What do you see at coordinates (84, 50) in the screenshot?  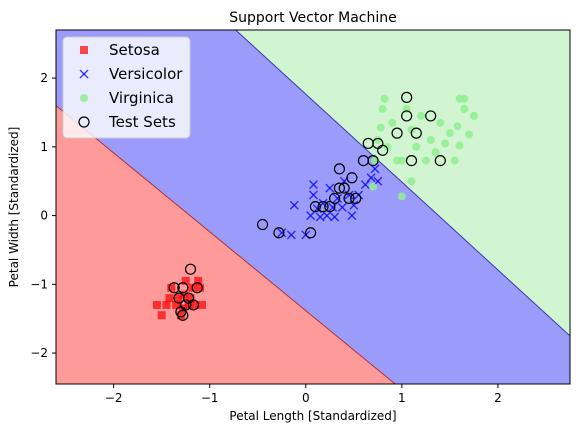 I see `legend-marker-setosa` at bounding box center [84, 50].